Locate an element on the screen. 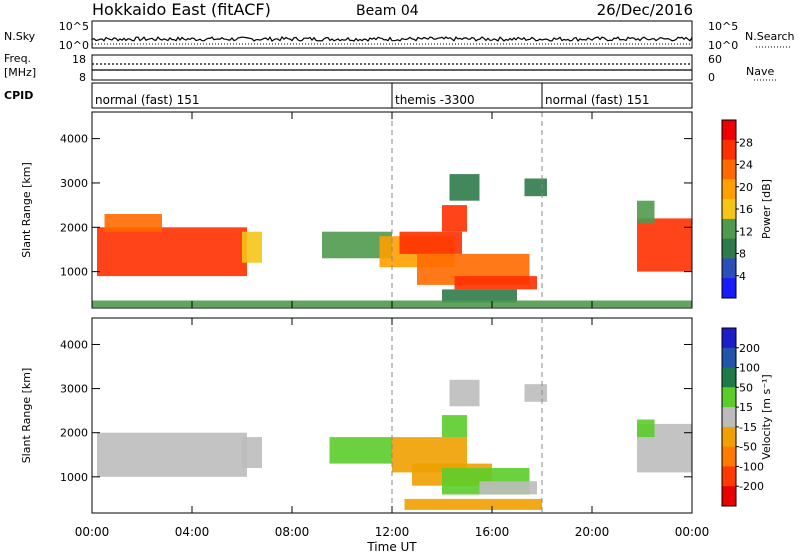 The height and width of the screenshot is (558, 800). noise-trace is located at coordinates (392, 38).